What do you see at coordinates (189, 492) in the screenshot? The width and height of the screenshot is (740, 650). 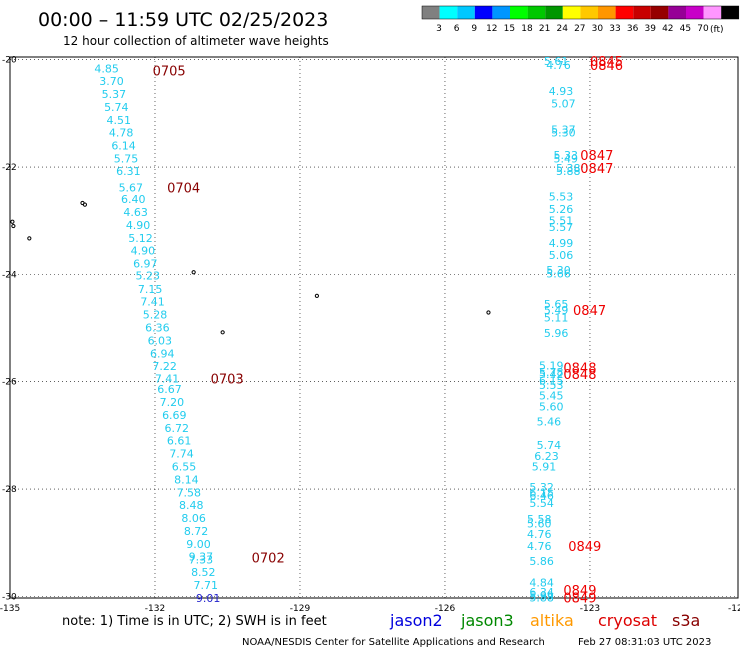 I see `wave-height-label: 7.58` at bounding box center [189, 492].